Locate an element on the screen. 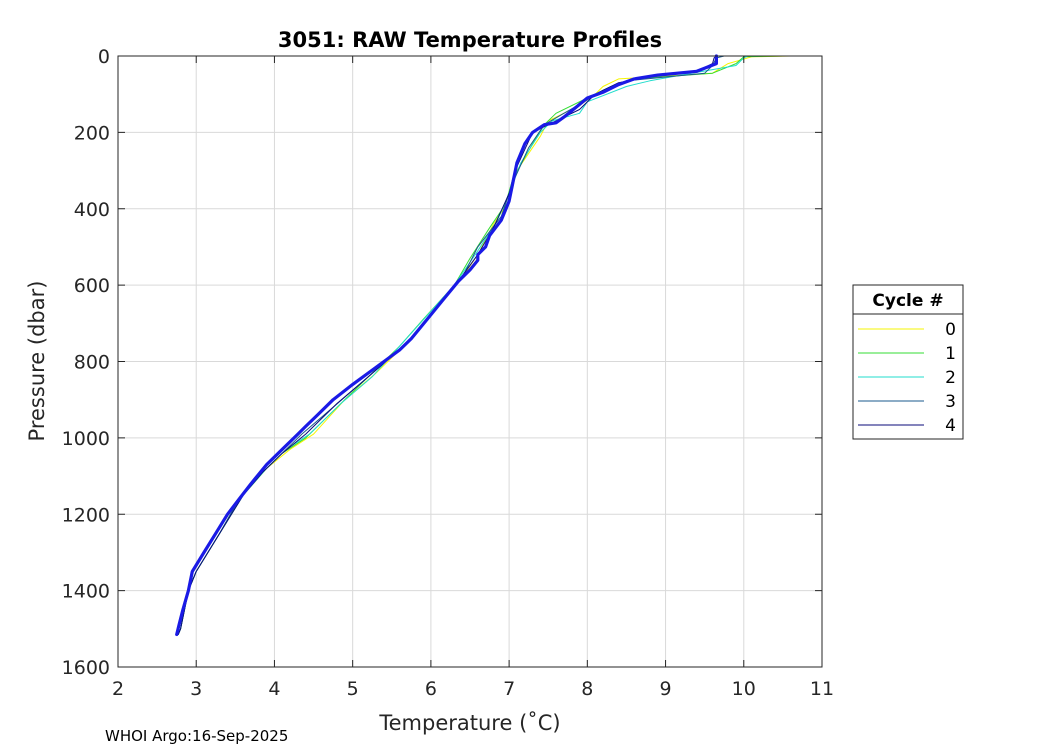 This screenshot has height=750, width=1050. legend-label-cycle-0: 0 is located at coordinates (950, 330).